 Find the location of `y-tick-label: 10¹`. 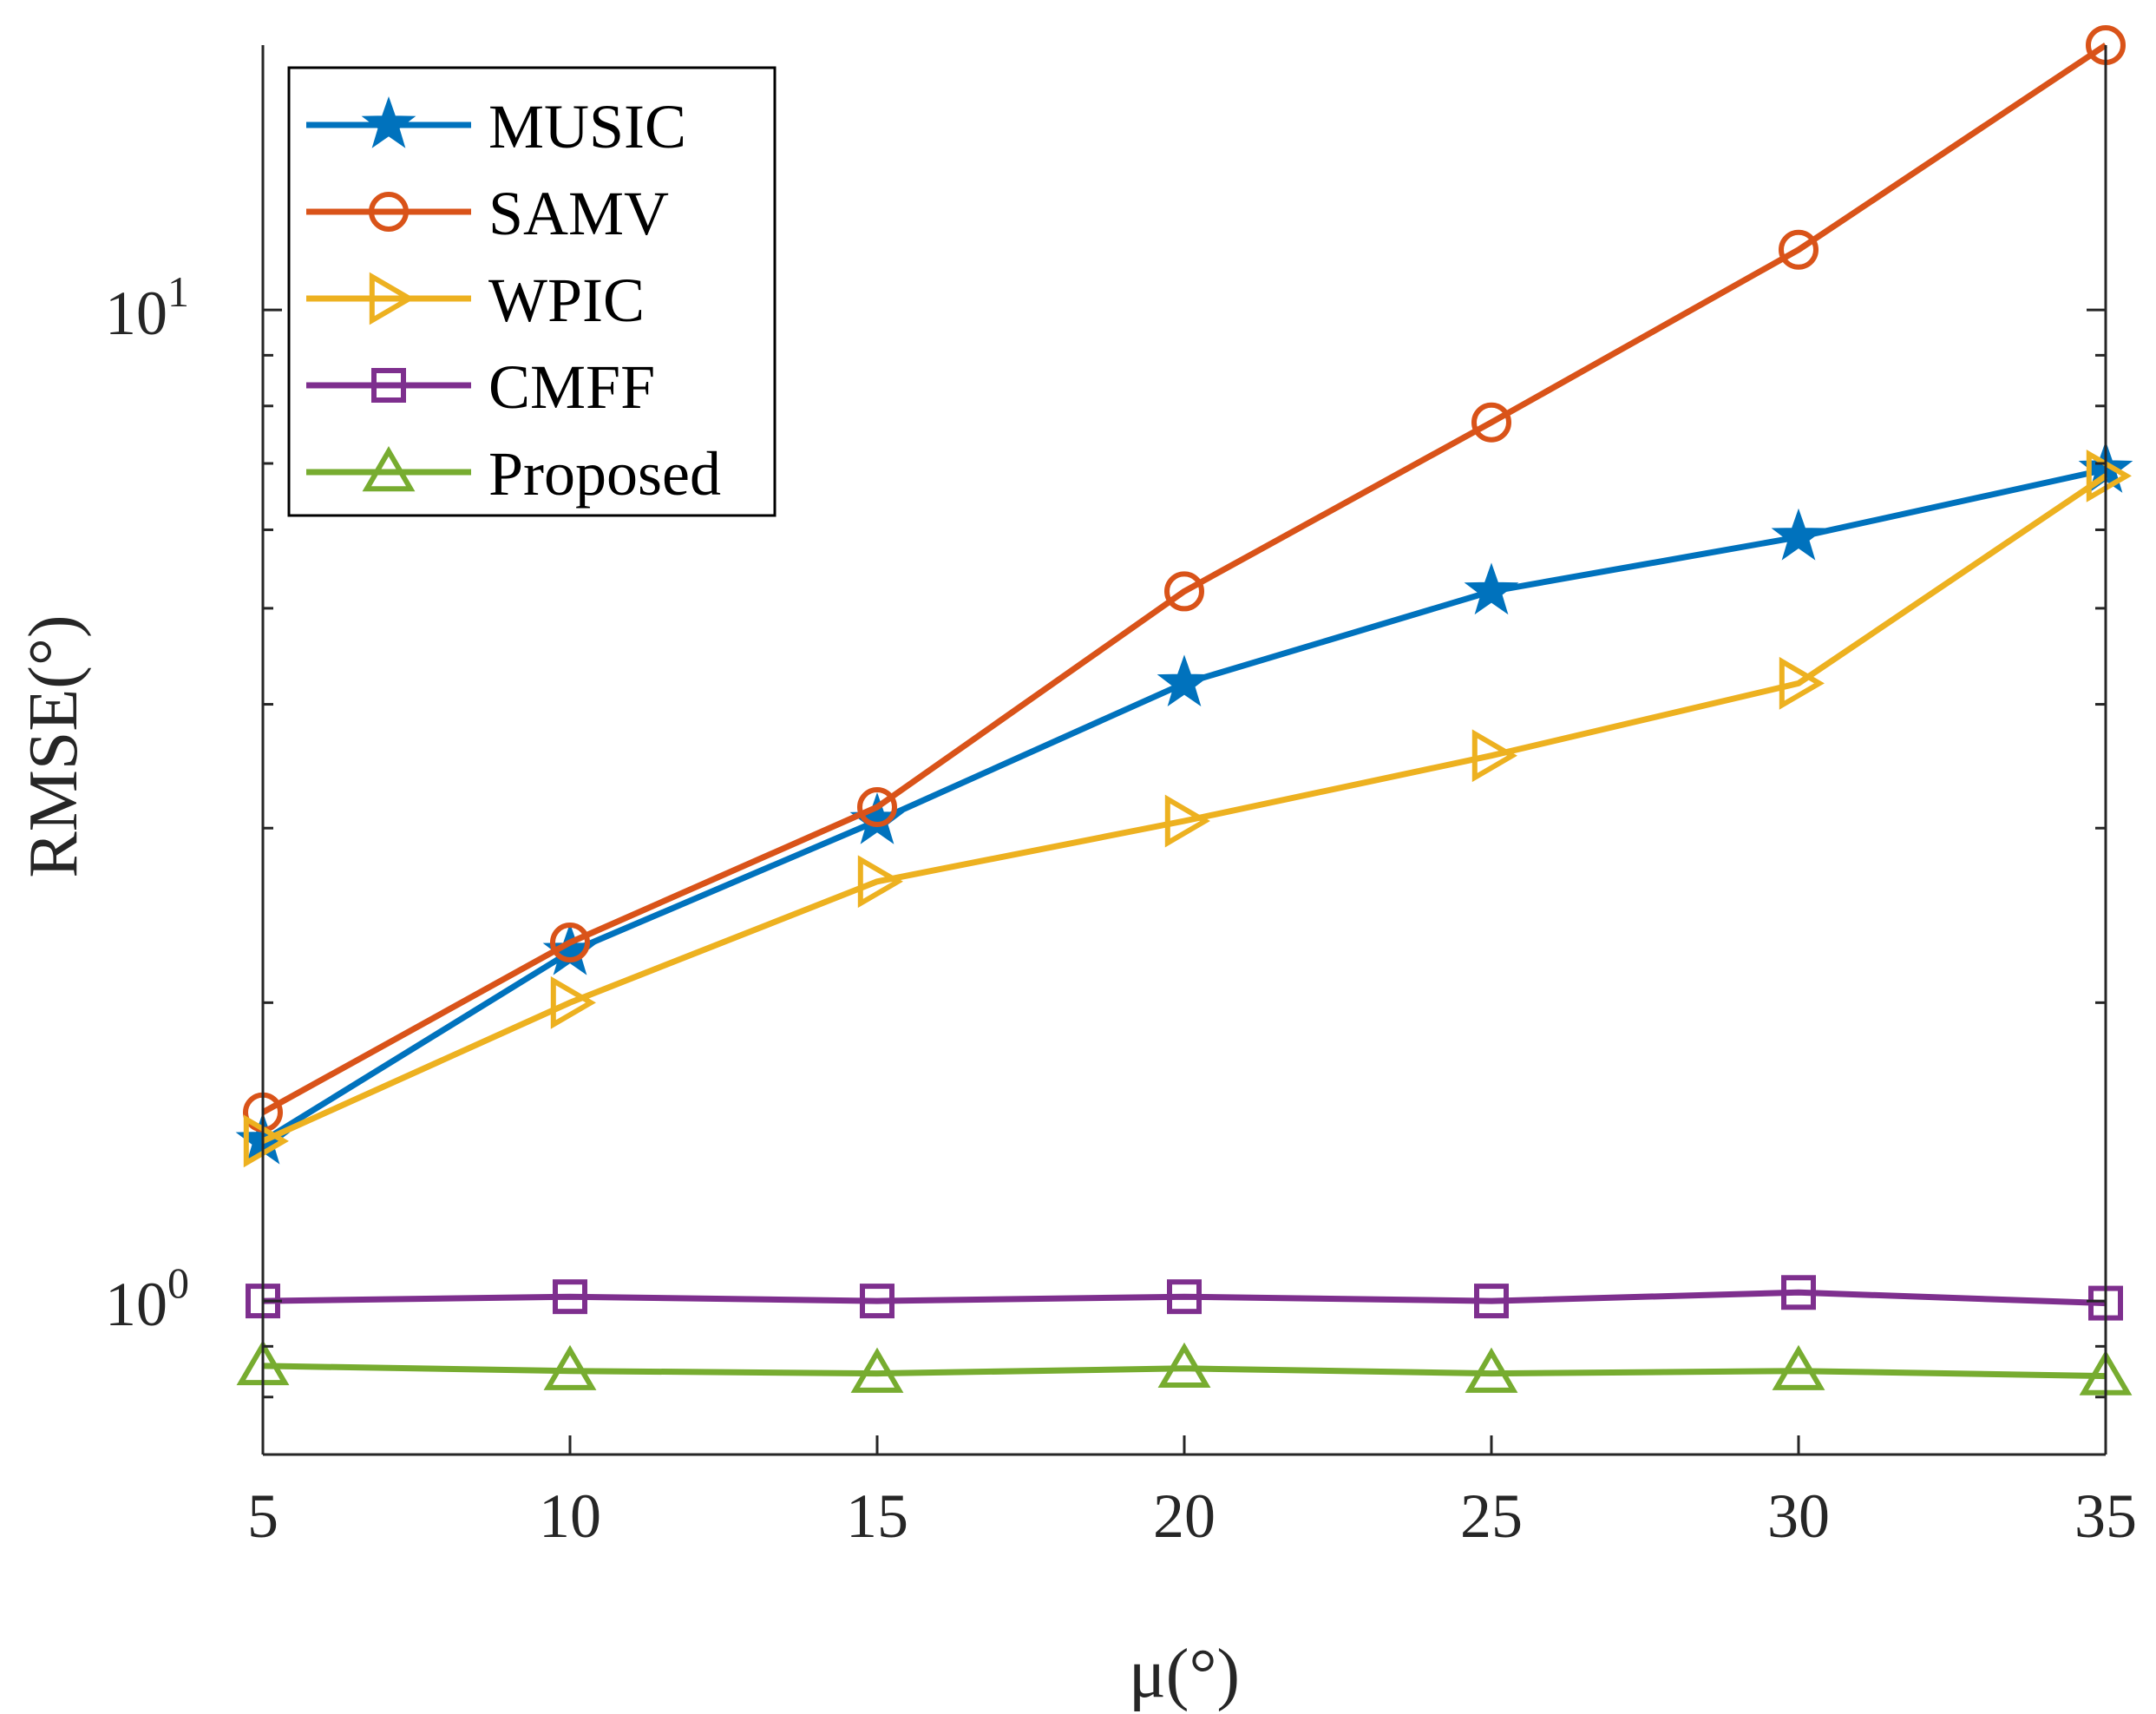

y-tick-label: 10¹ is located at coordinates (147, 307).